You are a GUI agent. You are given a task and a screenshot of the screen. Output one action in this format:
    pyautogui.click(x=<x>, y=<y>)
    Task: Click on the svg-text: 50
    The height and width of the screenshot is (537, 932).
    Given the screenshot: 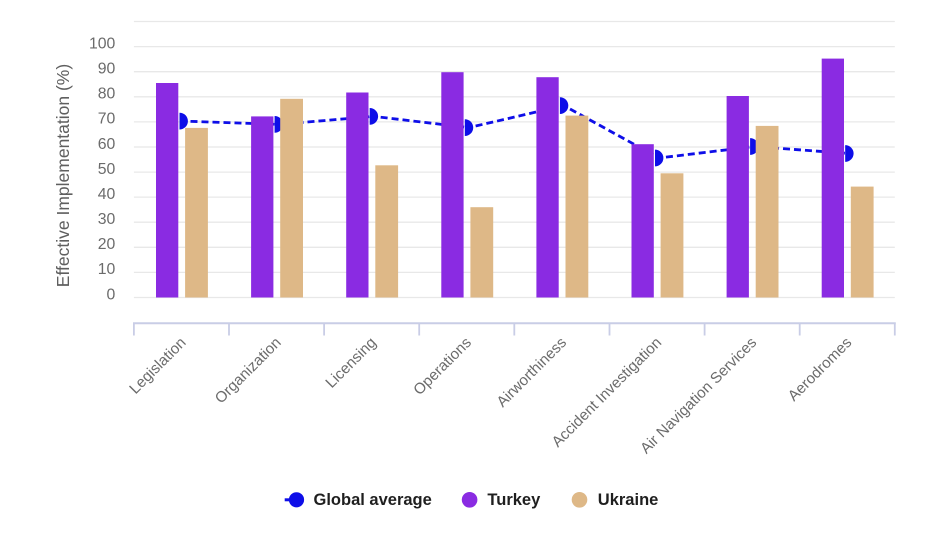 What is the action you would take?
    pyautogui.click(x=107, y=169)
    